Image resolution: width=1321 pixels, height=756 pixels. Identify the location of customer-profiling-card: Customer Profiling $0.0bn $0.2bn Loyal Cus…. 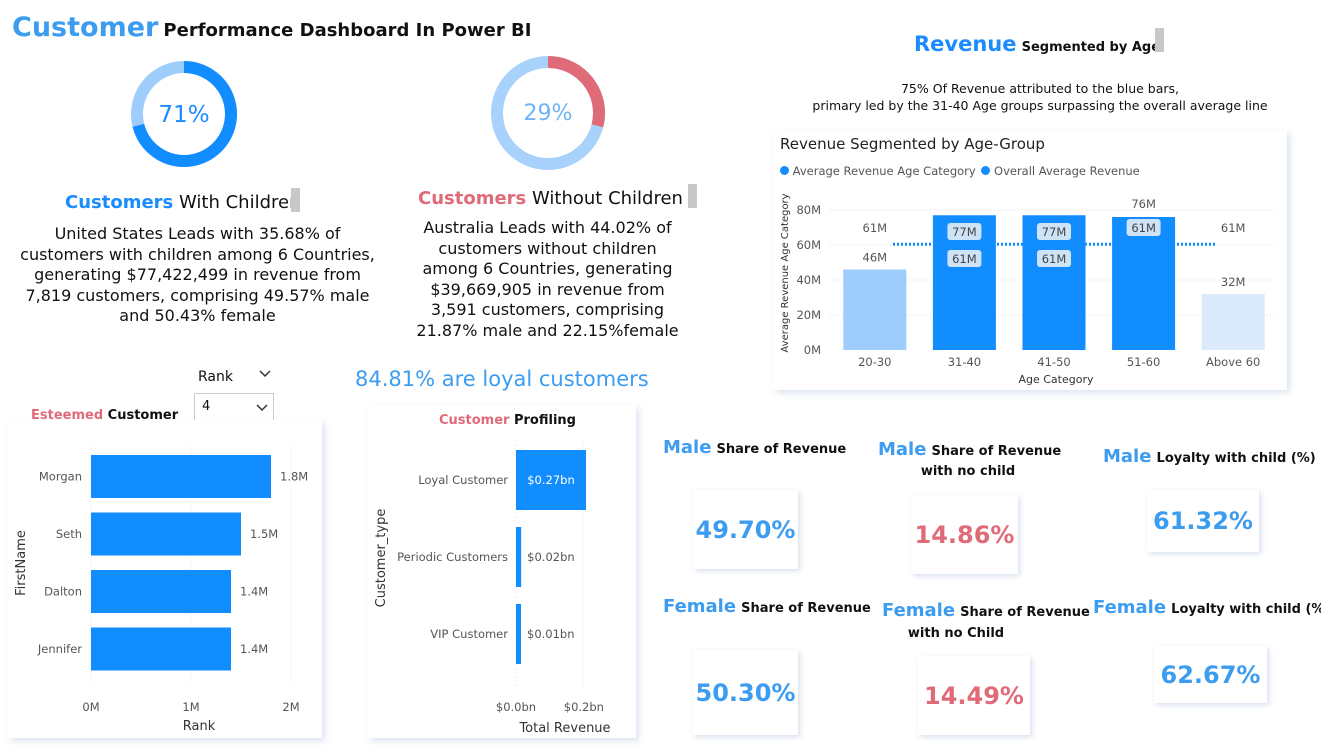
(502, 571).